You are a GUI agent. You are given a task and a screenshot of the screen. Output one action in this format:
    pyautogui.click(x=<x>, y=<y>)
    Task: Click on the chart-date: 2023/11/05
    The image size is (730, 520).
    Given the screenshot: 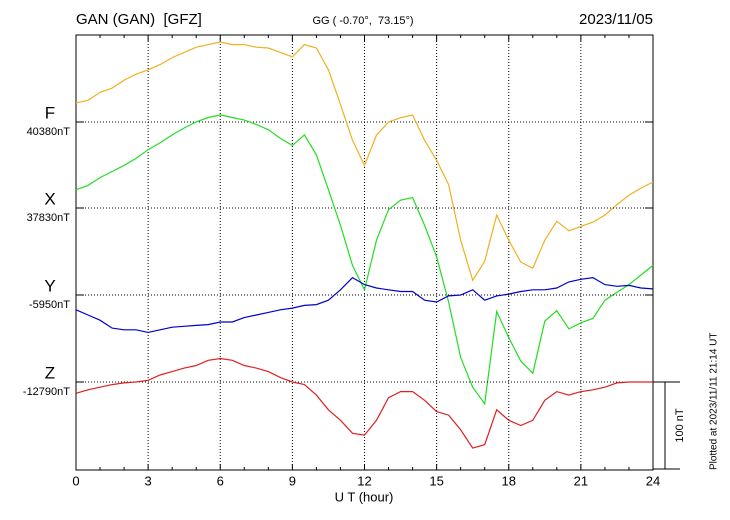 What is the action you would take?
    pyautogui.click(x=616, y=19)
    